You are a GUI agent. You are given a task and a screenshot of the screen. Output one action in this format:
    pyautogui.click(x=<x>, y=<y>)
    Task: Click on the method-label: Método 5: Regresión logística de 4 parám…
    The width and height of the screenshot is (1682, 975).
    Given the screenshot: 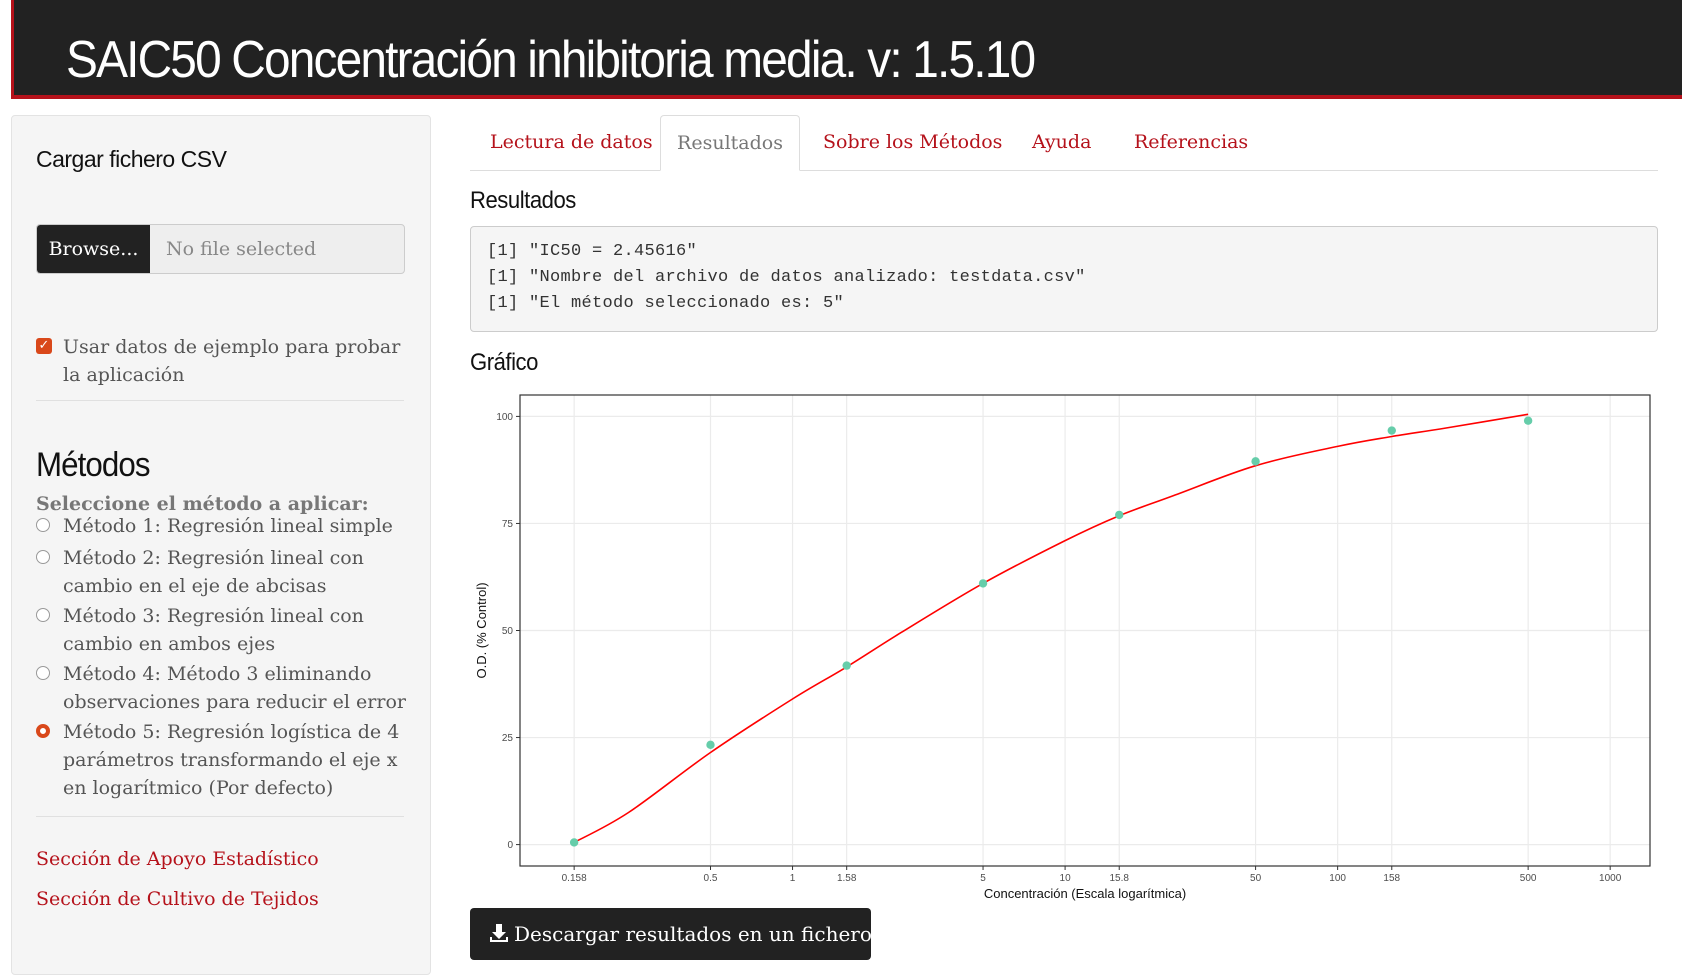 What is the action you would take?
    pyautogui.click(x=231, y=760)
    